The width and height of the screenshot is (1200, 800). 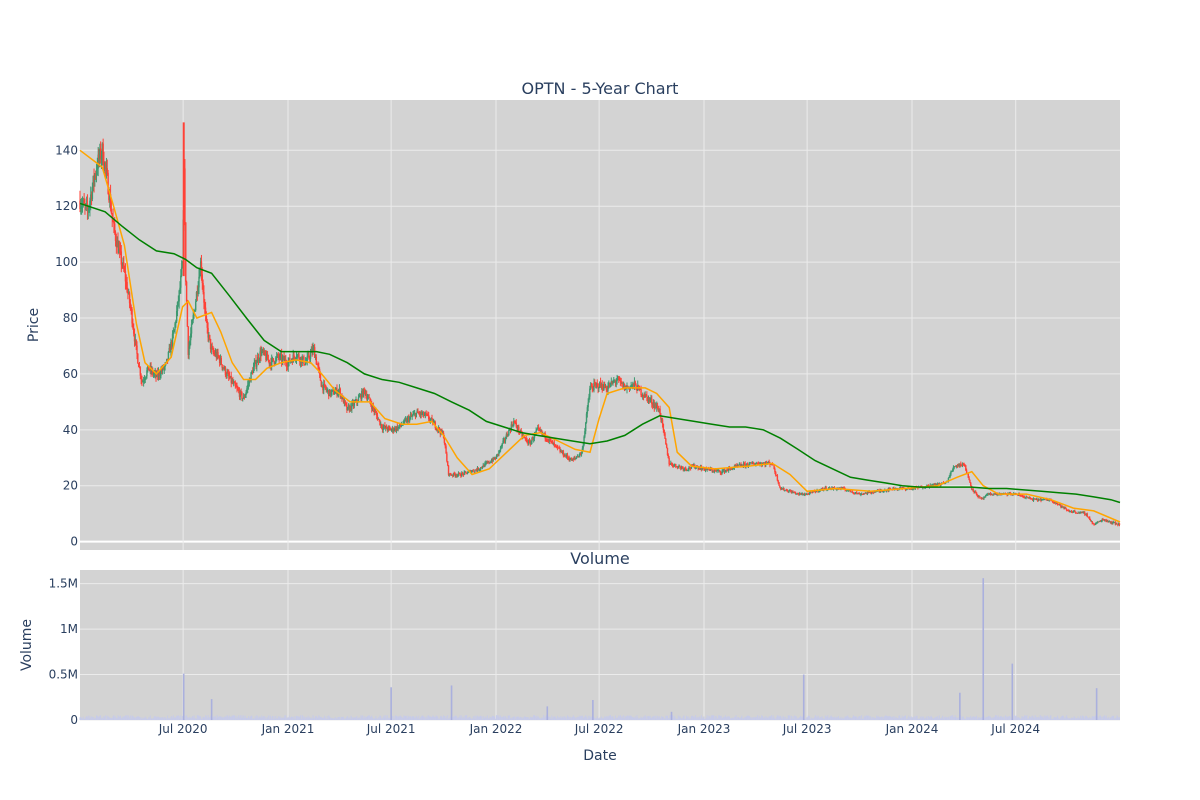 What do you see at coordinates (983, 649) in the screenshot?
I see `volume-spike-bar` at bounding box center [983, 649].